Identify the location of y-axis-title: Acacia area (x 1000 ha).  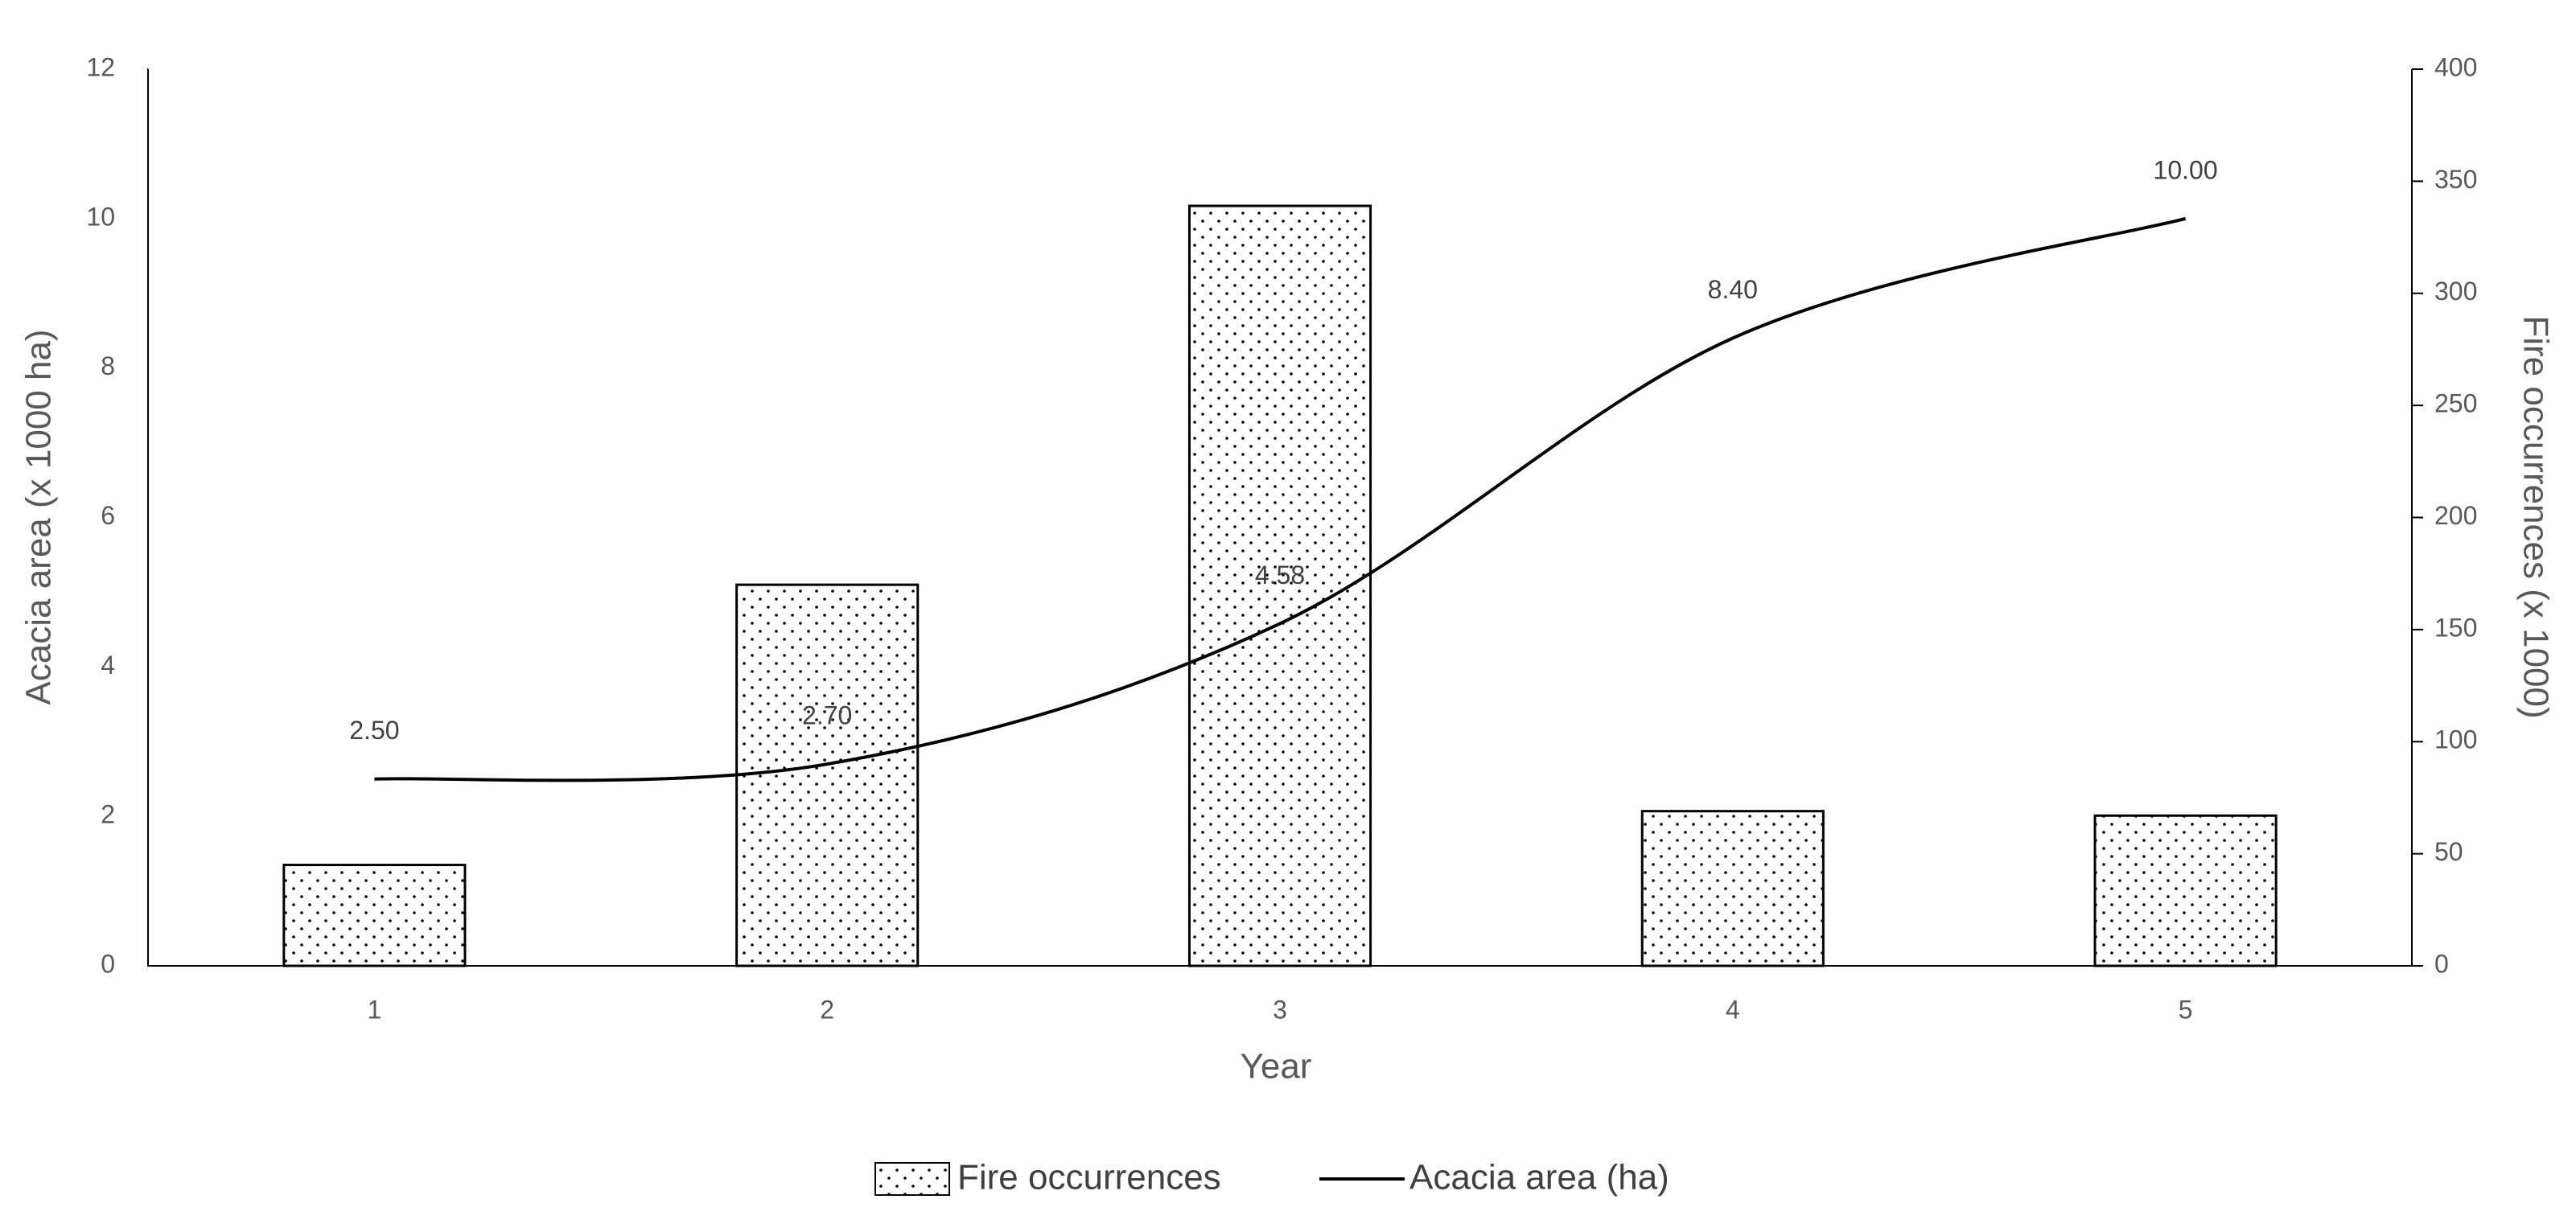
(39, 516).